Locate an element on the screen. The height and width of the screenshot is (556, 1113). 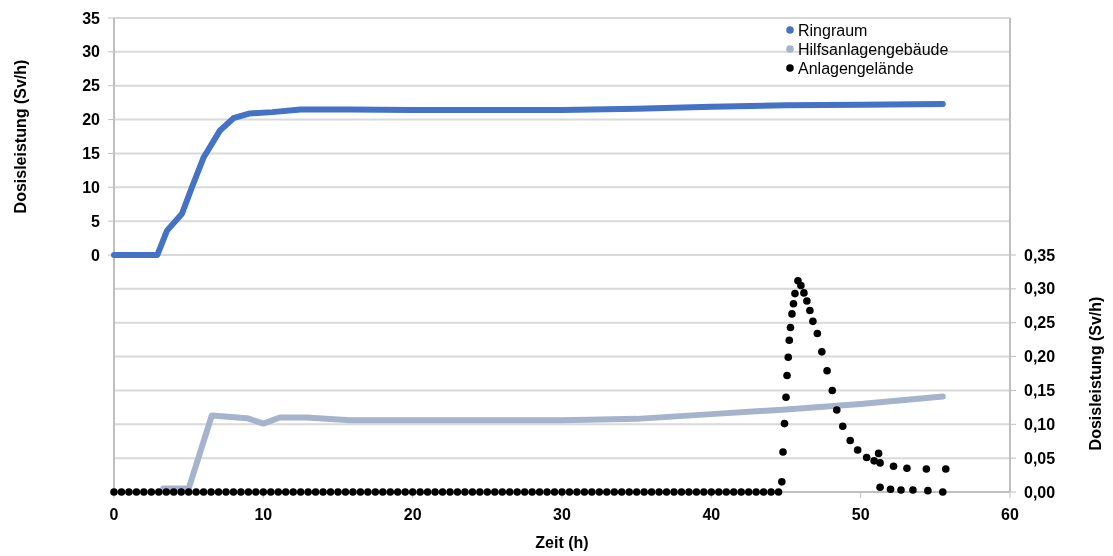
legend-label: Ringraum is located at coordinates (833, 30).